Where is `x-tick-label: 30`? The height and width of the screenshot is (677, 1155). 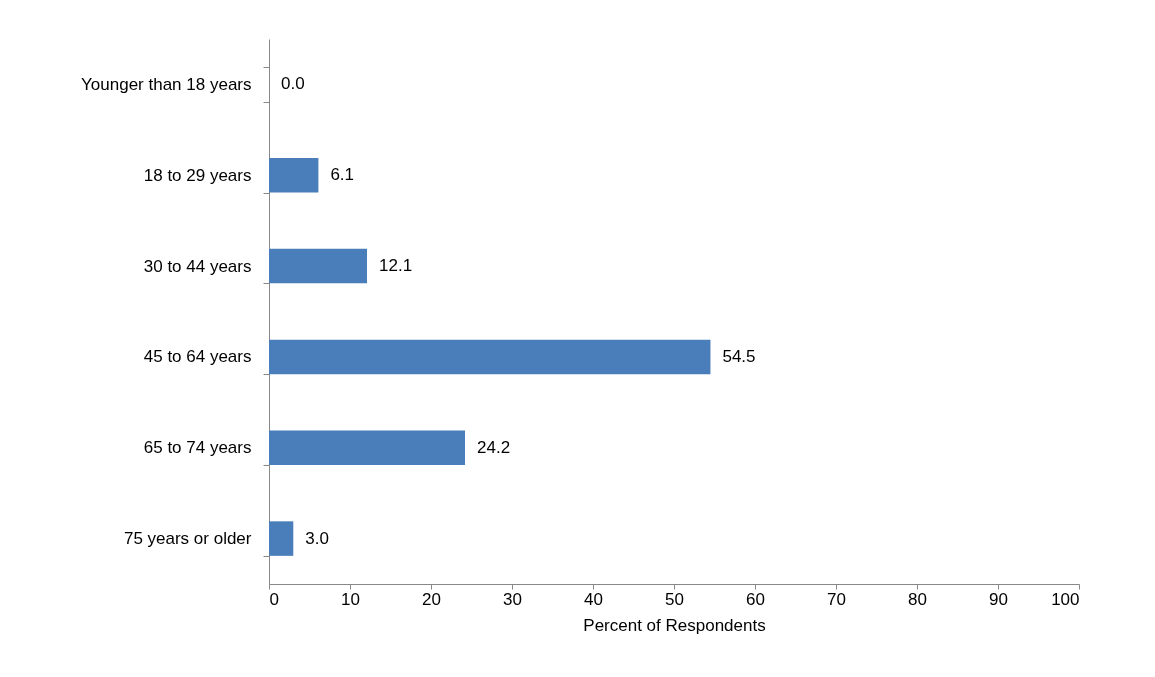
x-tick-label: 30 is located at coordinates (512, 599).